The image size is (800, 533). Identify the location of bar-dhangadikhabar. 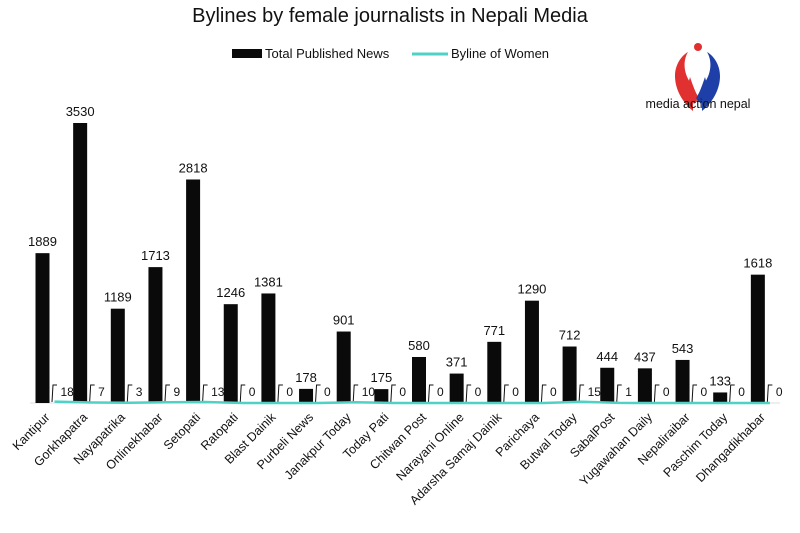
(757, 338).